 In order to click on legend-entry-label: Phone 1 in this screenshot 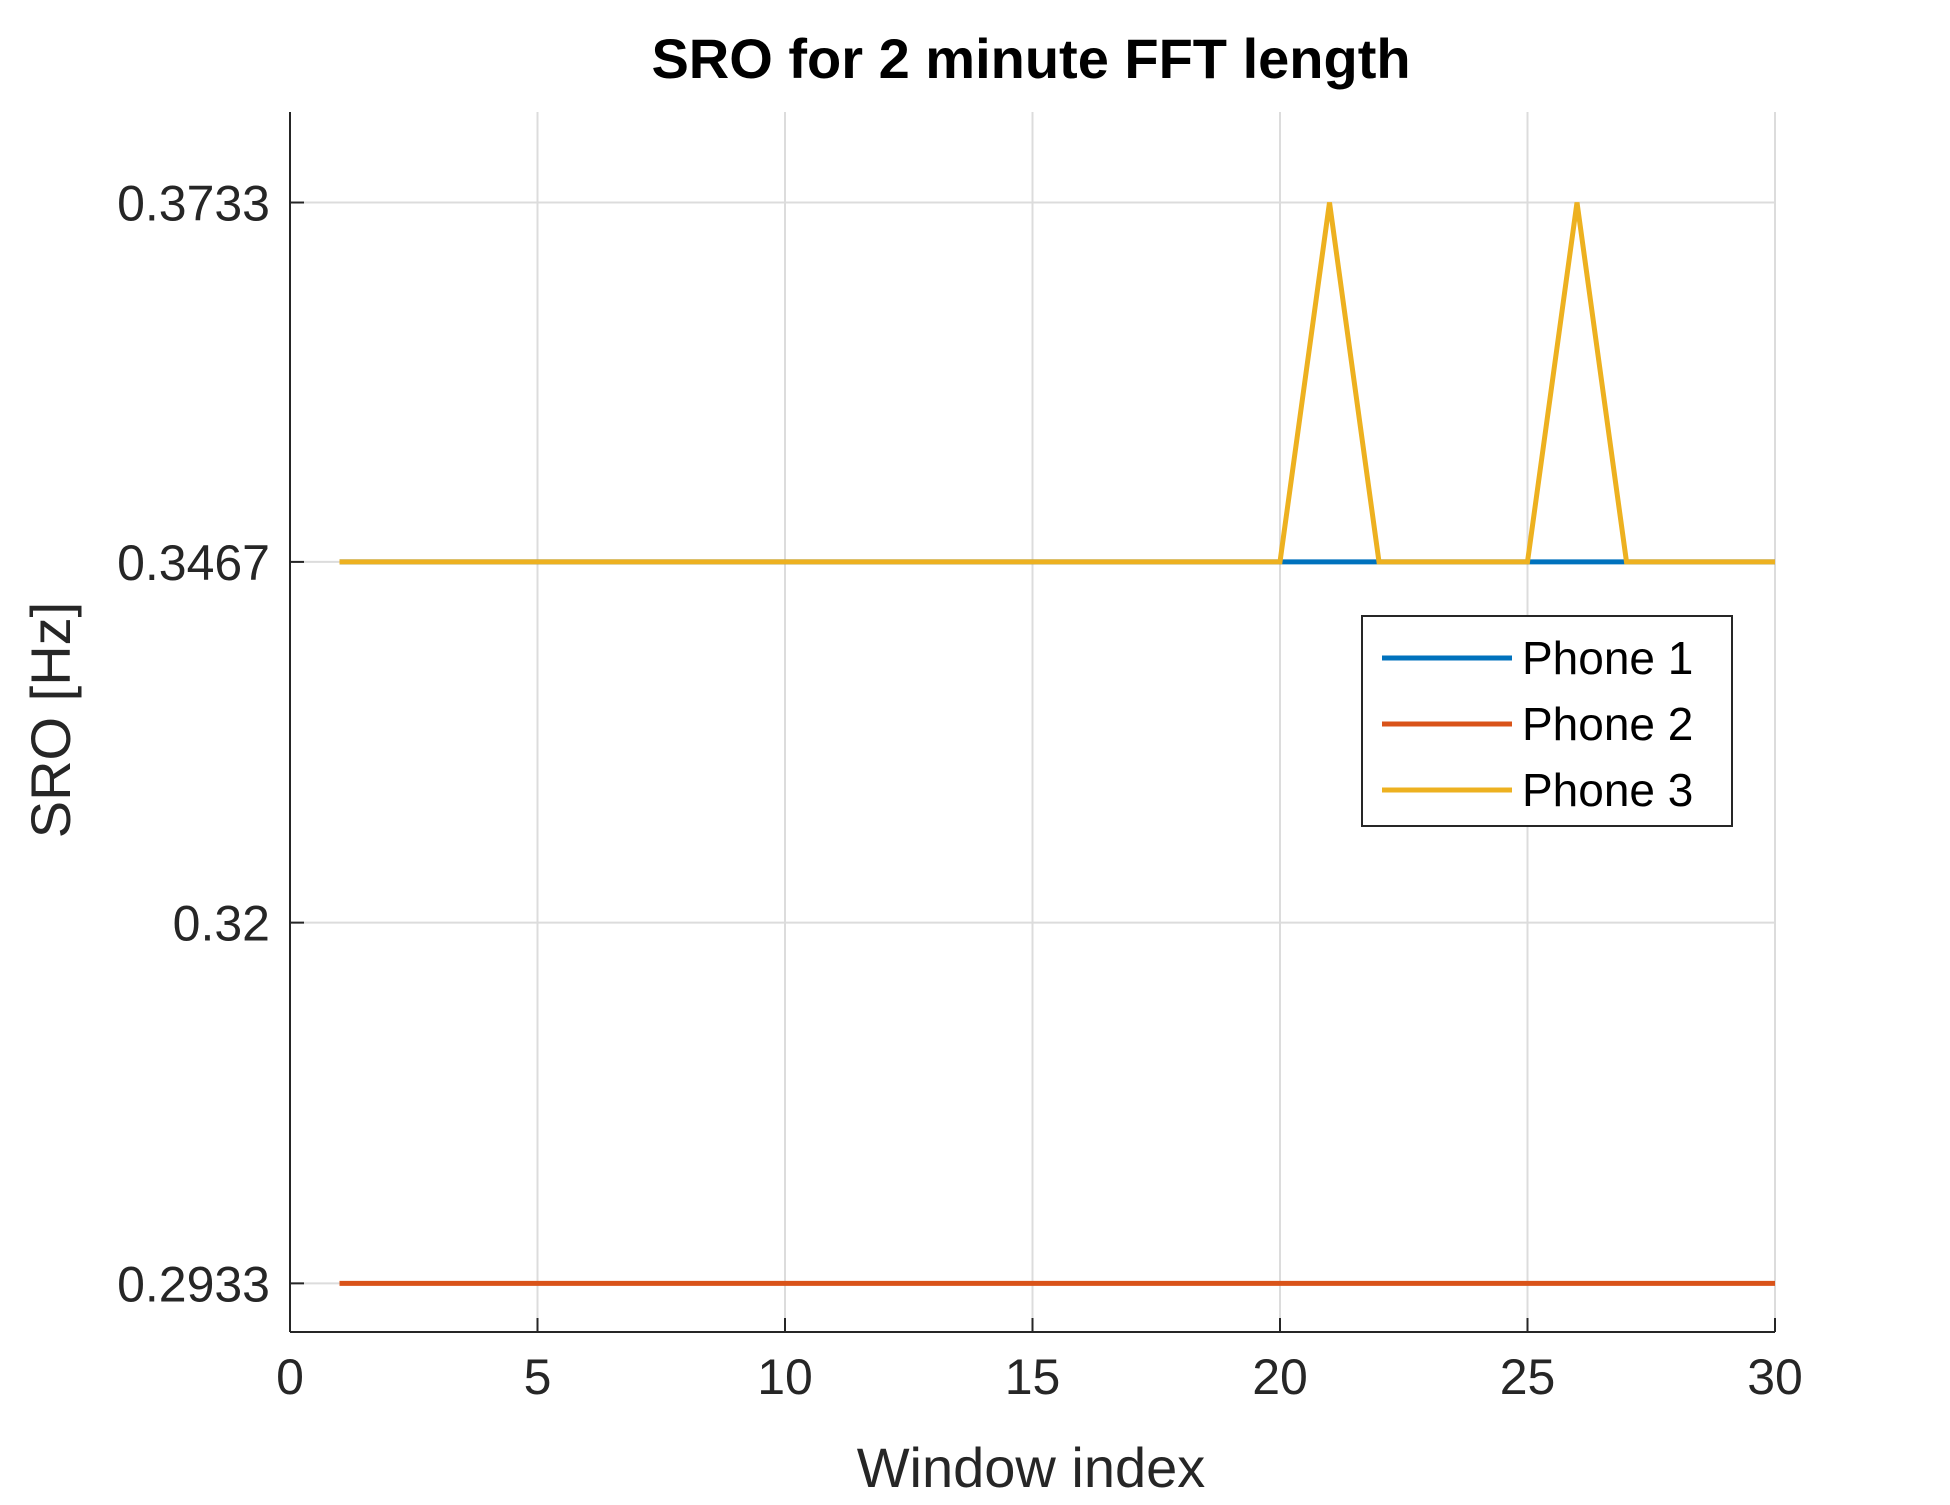, I will do `click(1607, 658)`.